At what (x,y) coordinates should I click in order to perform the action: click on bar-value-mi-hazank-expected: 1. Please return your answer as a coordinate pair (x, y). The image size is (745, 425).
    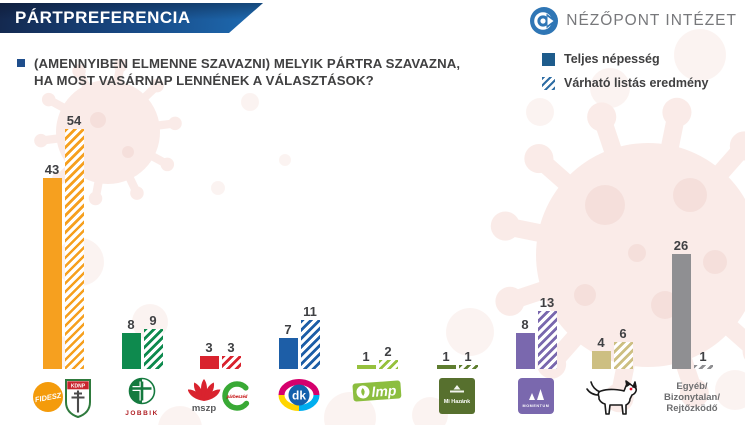
    Looking at the image, I should click on (468, 356).